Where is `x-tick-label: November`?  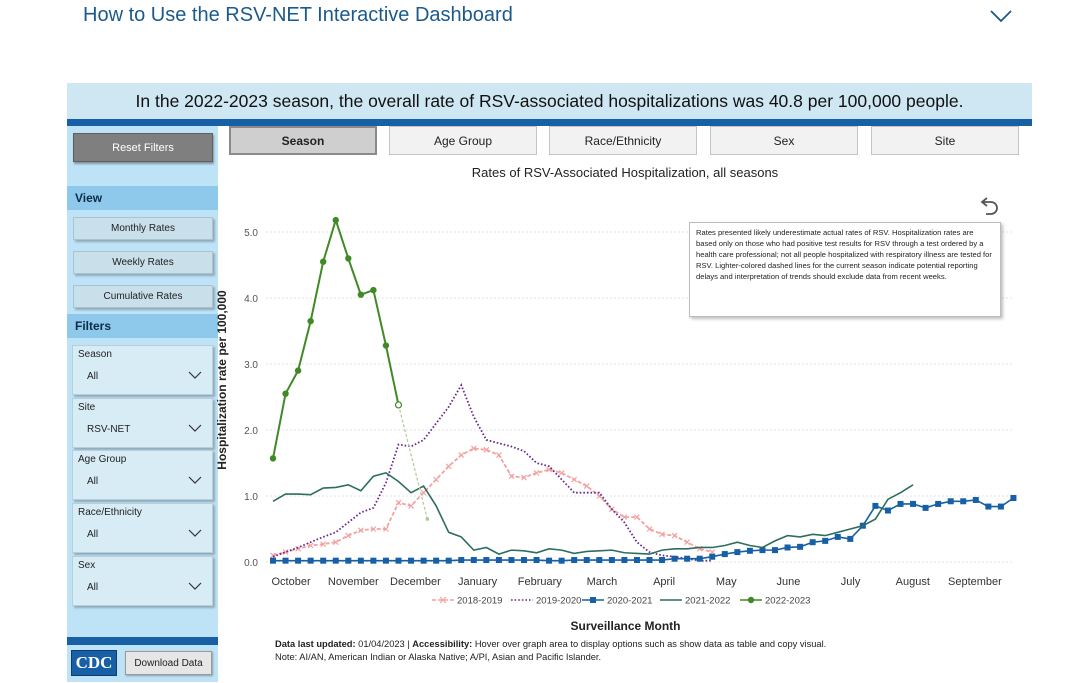
x-tick-label: November is located at coordinates (353, 582).